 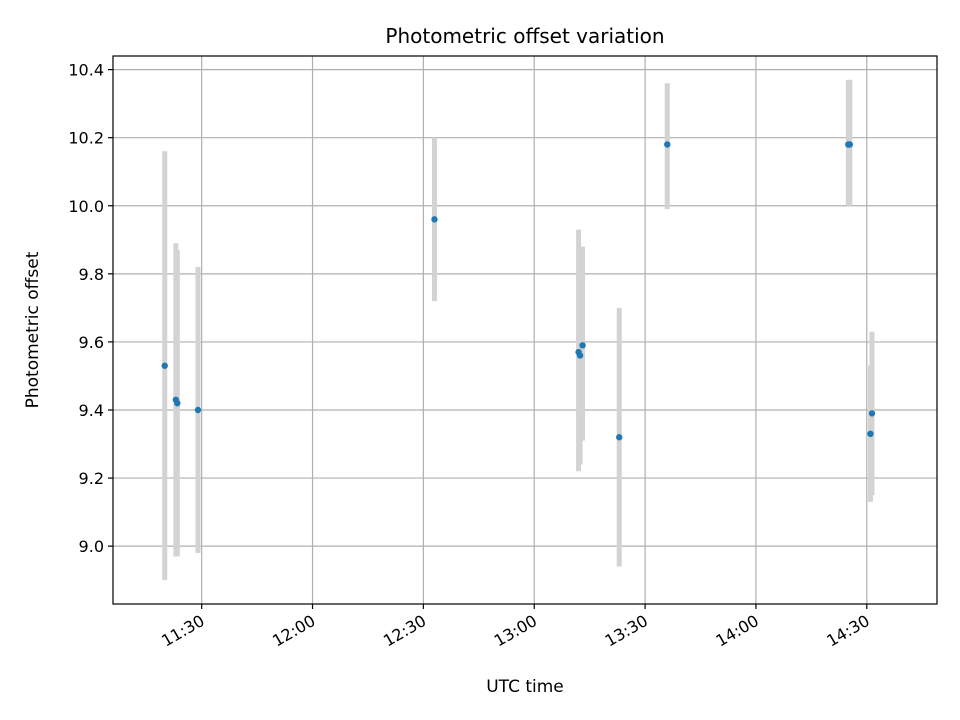 What do you see at coordinates (86, 70) in the screenshot?
I see `y-tick-label: 10.4` at bounding box center [86, 70].